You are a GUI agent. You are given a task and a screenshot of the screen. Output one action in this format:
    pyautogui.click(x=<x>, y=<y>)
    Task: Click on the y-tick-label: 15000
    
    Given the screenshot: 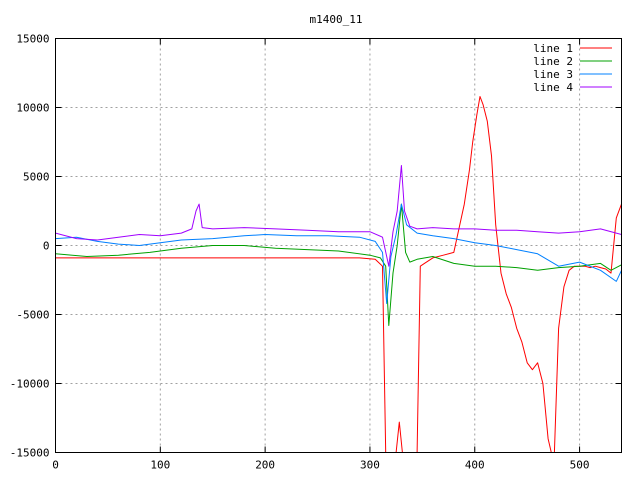 What is the action you would take?
    pyautogui.click(x=32, y=39)
    